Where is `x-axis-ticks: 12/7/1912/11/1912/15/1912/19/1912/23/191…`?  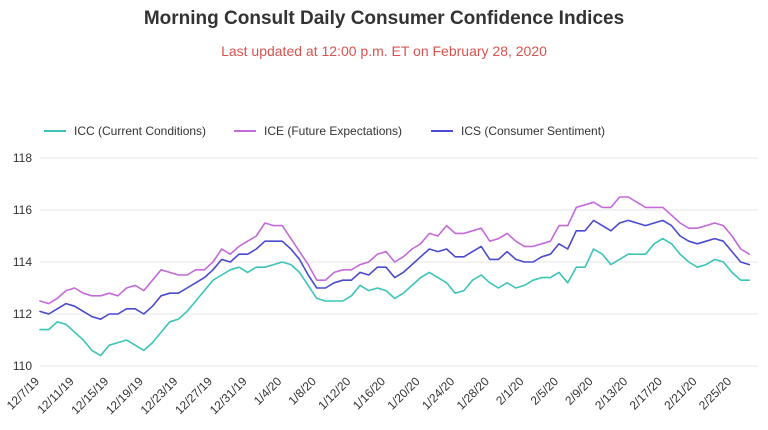
x-axis-ticks: 12/7/1912/11/1912/15/1912/19/1912/23/191… is located at coordinates (369, 395).